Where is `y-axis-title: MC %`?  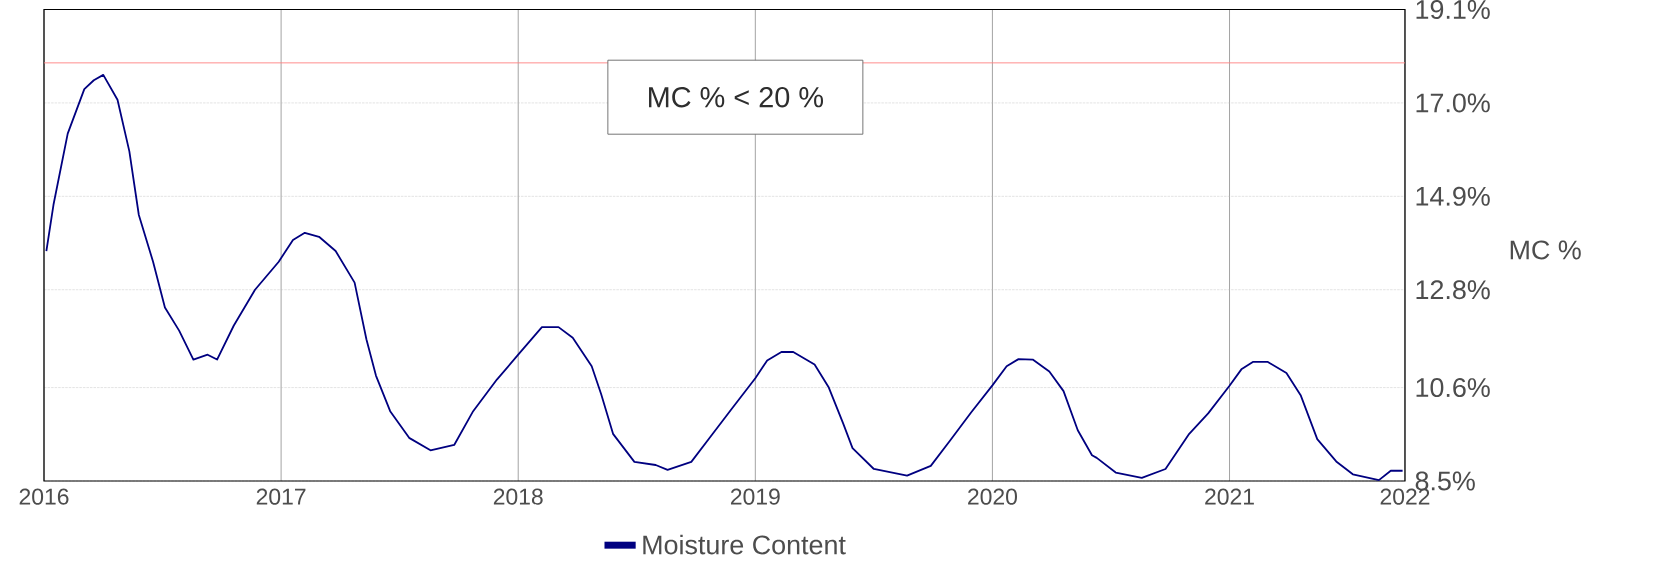
y-axis-title: MC % is located at coordinates (1545, 250).